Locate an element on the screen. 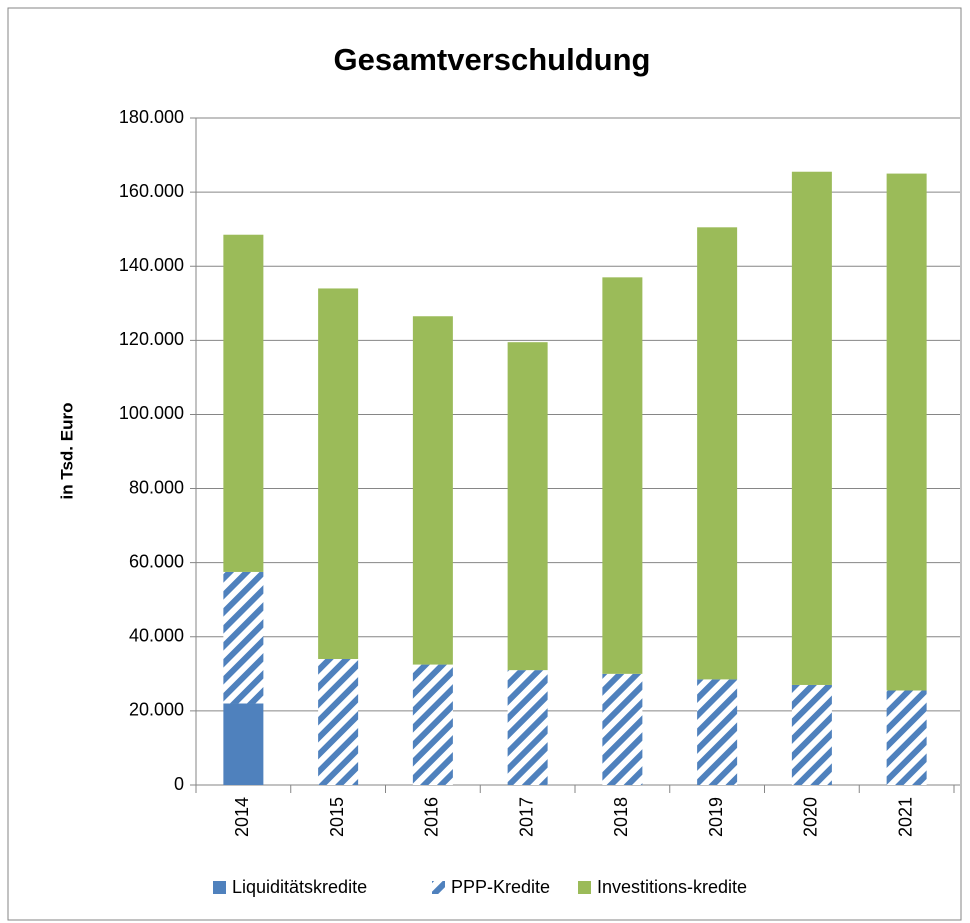 The image size is (970, 923). y-tick-label: 160.000 is located at coordinates (151, 191).